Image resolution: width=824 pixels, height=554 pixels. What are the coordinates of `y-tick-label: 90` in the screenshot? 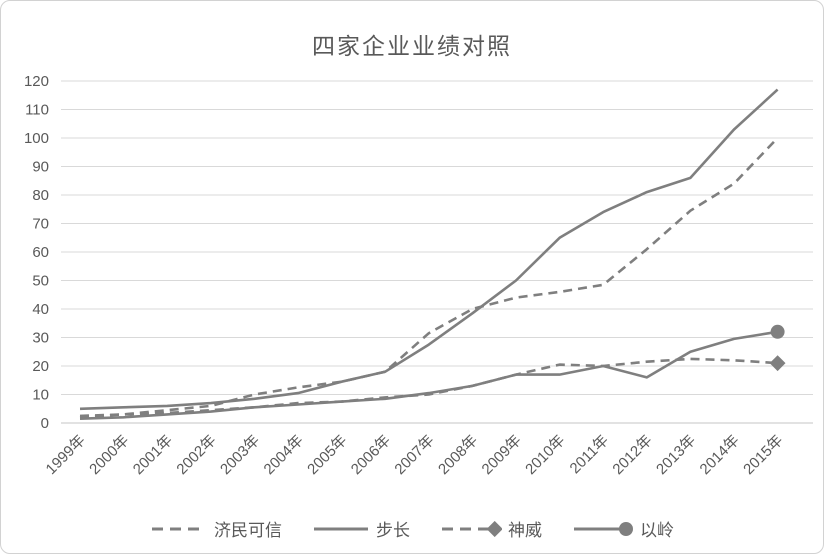 It's located at (40, 167).